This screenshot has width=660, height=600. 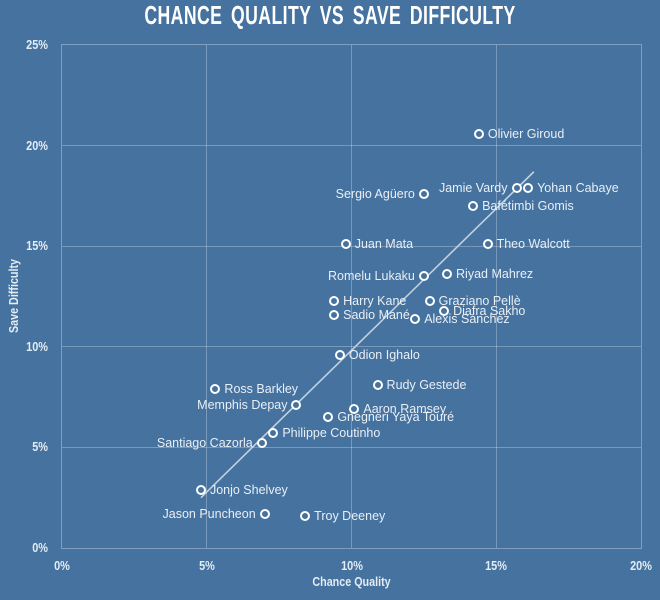 What do you see at coordinates (331, 433) in the screenshot?
I see `point-label-philippe-coutinho: Philippe Coutinho` at bounding box center [331, 433].